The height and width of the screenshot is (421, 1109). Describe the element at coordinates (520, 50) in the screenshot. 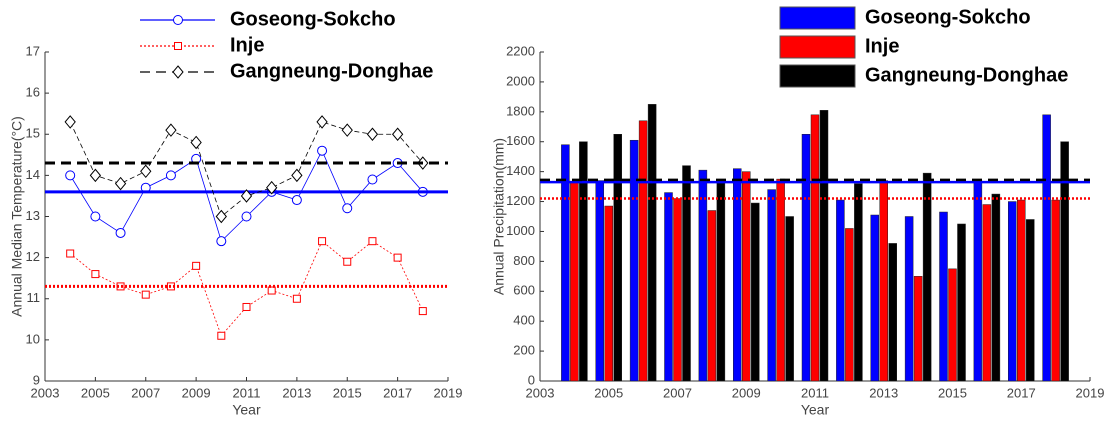

I see `y-tick-label: 2200` at that location.